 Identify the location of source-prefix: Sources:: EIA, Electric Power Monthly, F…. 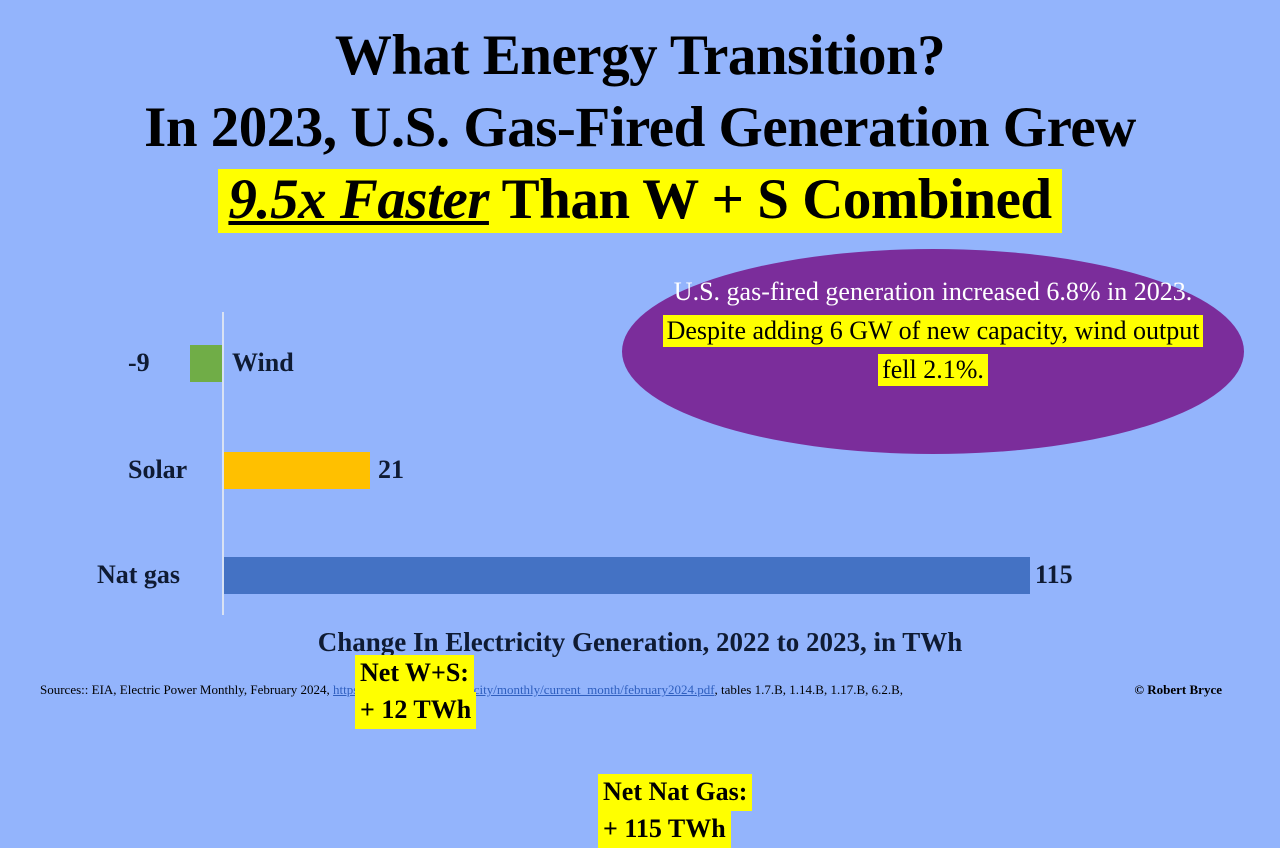
(187, 689).